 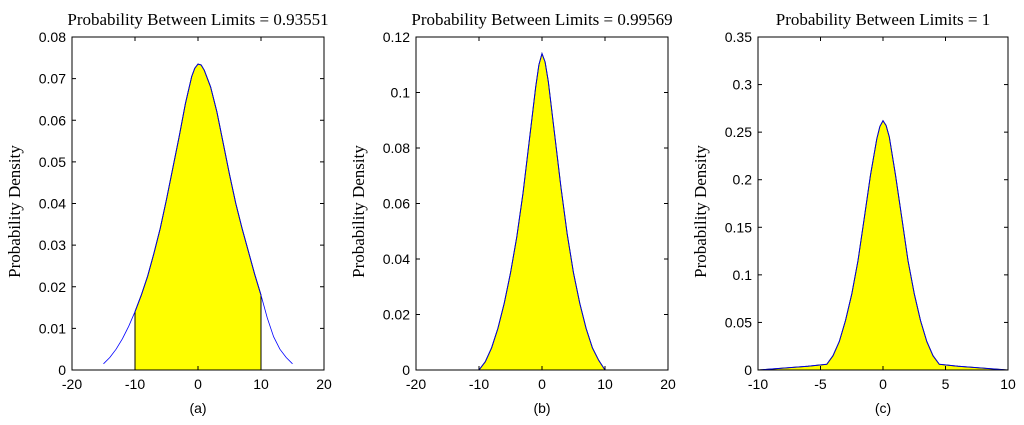 What do you see at coordinates (758, 384) in the screenshot?
I see `xtick-label-c: -10` at bounding box center [758, 384].